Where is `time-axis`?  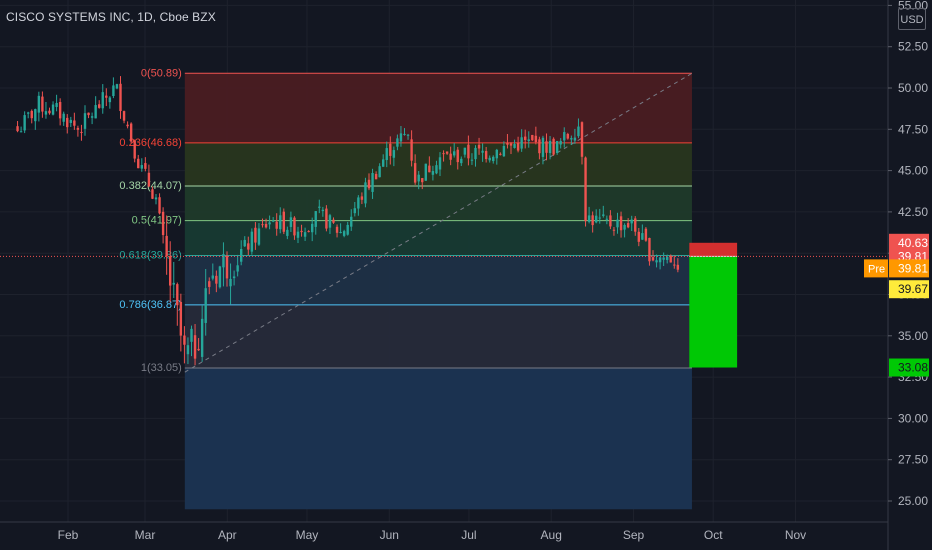
time-axis is located at coordinates (444, 536).